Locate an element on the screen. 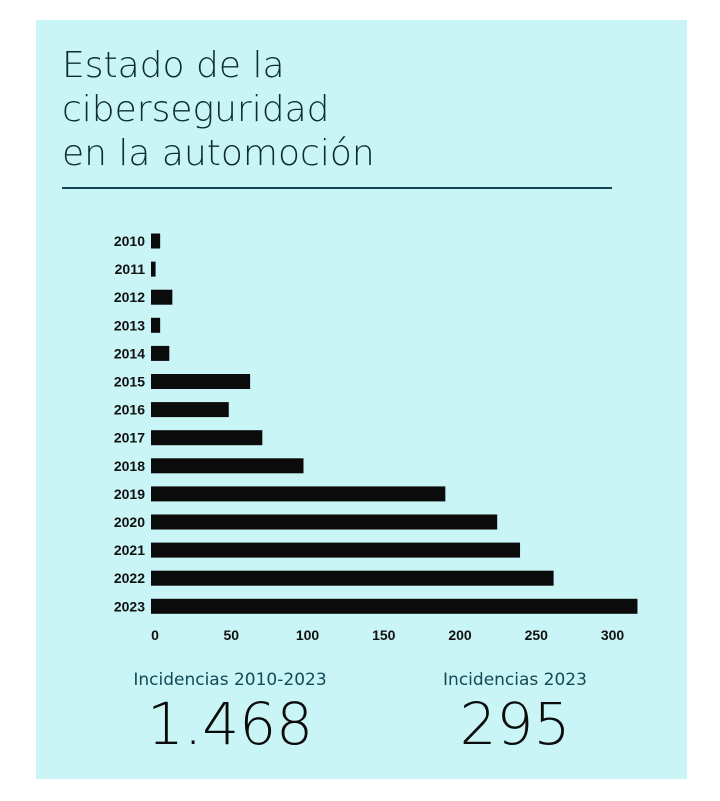 This screenshot has width=720, height=801. bar-2016 is located at coordinates (190, 410).